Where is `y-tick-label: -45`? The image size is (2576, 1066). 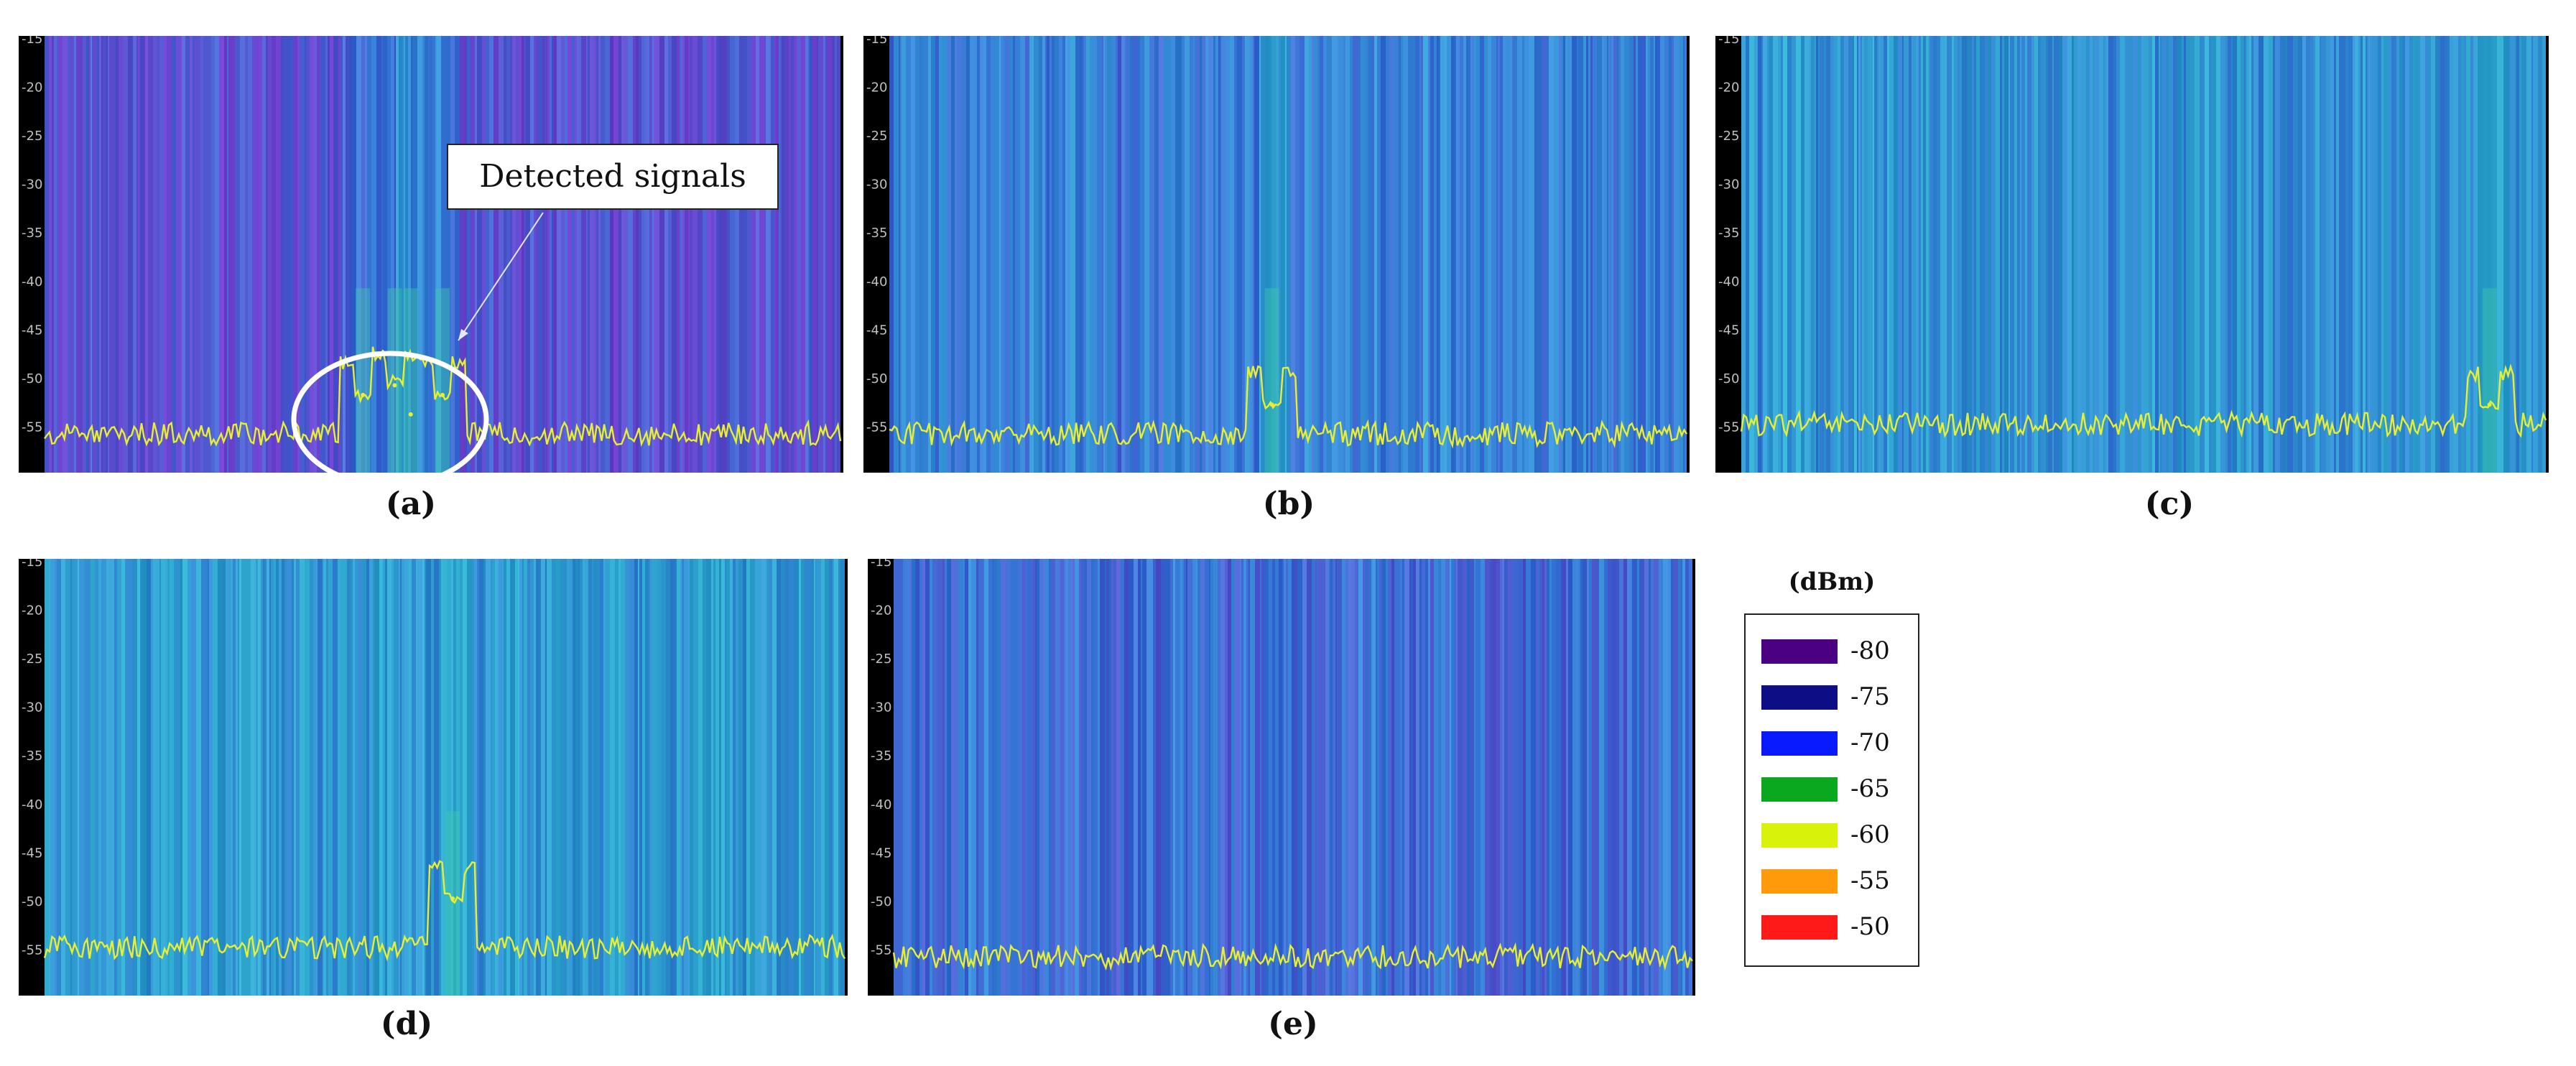
y-tick-label: -45 is located at coordinates (32, 853).